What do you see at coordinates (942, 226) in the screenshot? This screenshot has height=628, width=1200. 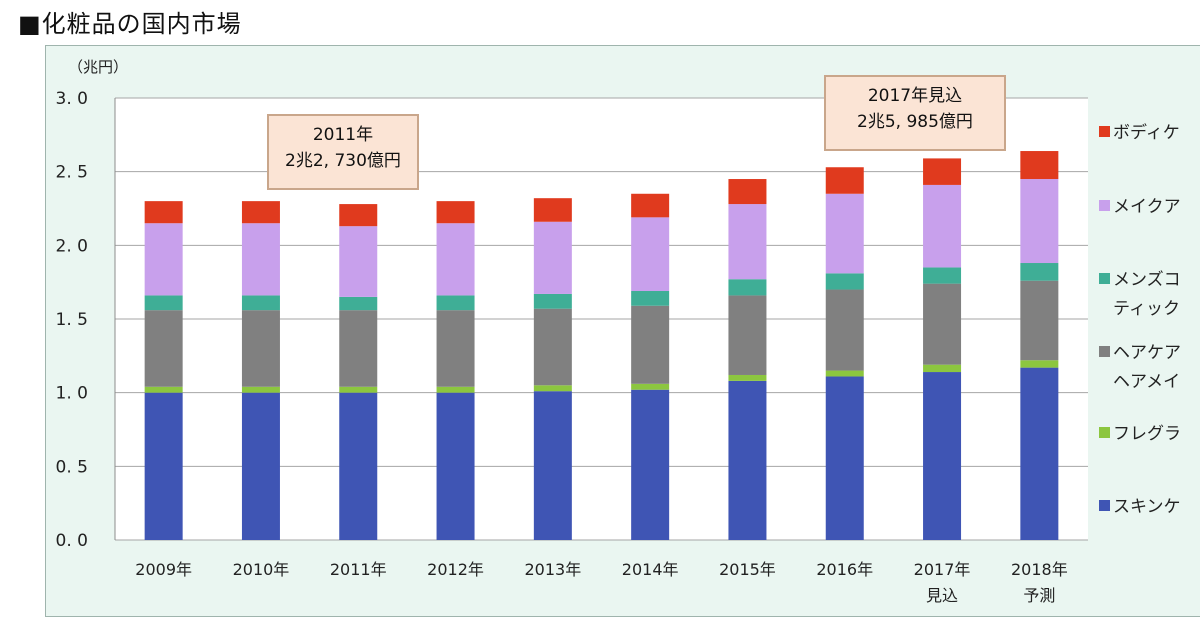 I see `bar-メイクアップ-2017年` at bounding box center [942, 226].